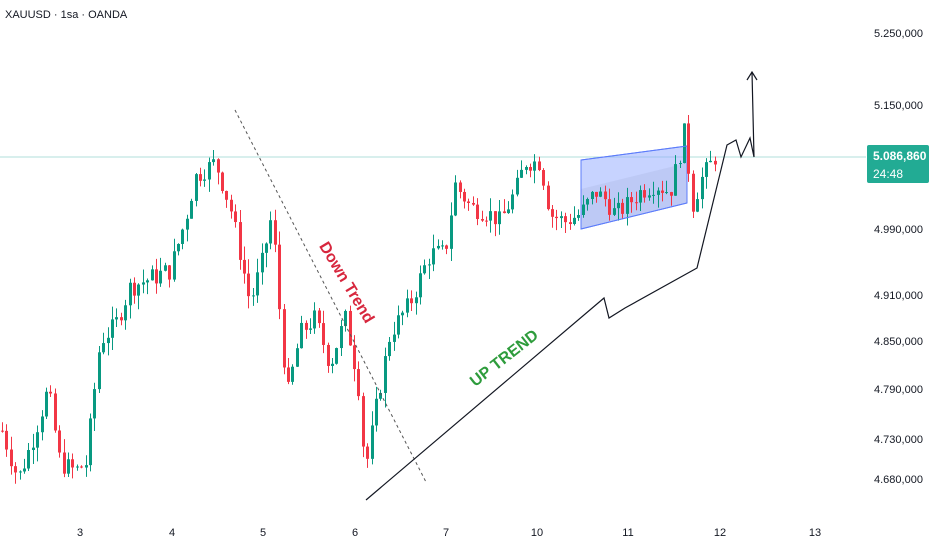 This screenshot has height=550, width=932. What do you see at coordinates (446, 533) in the screenshot?
I see `time-tick-label: 7` at bounding box center [446, 533].